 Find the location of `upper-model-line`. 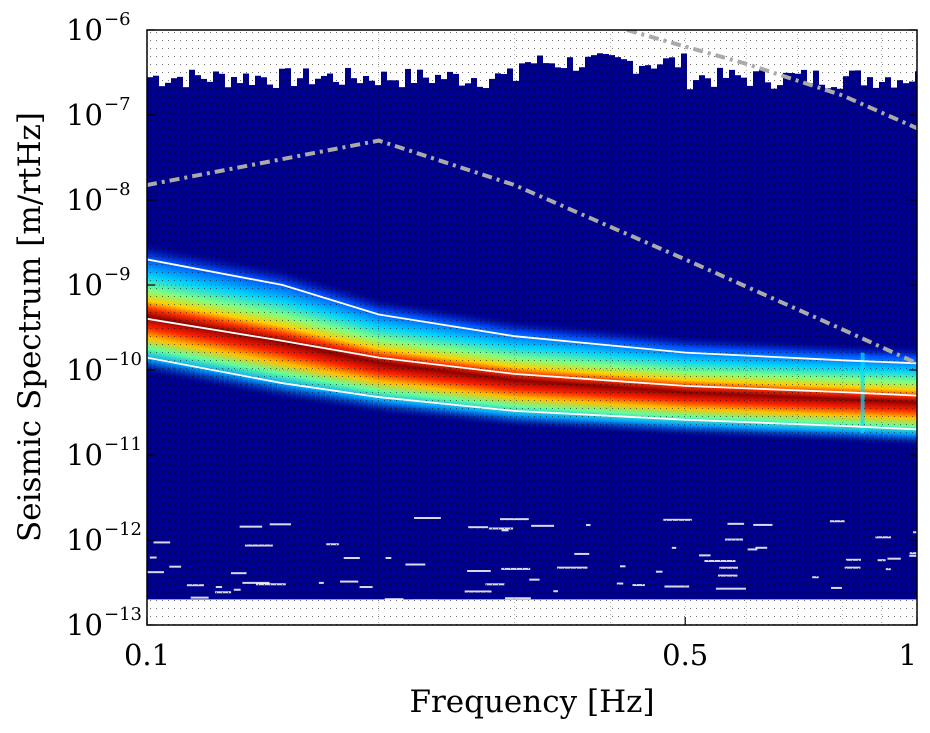

upper-model-line is located at coordinates (771, 80).